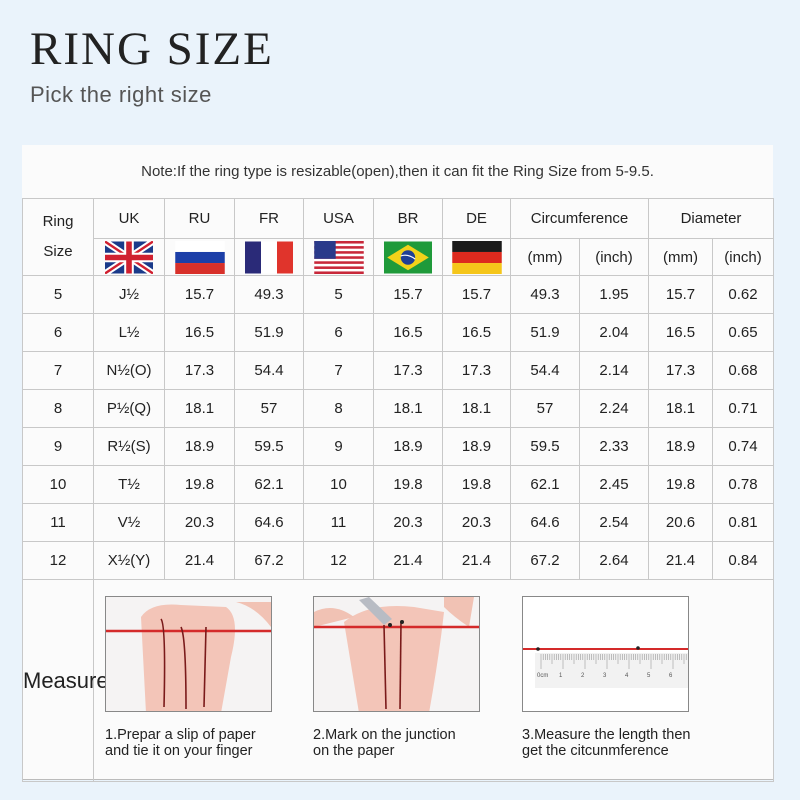 The image size is (800, 800). Describe the element at coordinates (269, 484) in the screenshot. I see `cell-fr: 62.1` at that location.